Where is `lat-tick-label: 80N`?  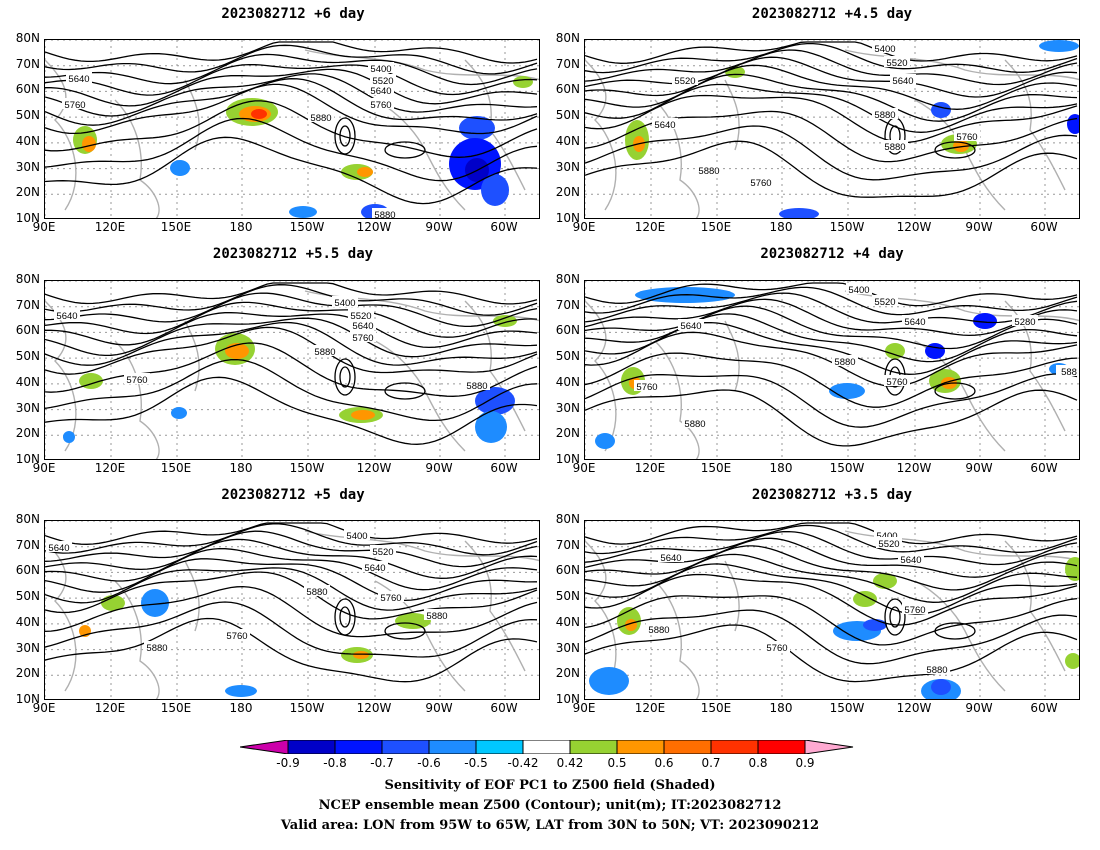 lat-tick-label: 80N is located at coordinates (567, 519).